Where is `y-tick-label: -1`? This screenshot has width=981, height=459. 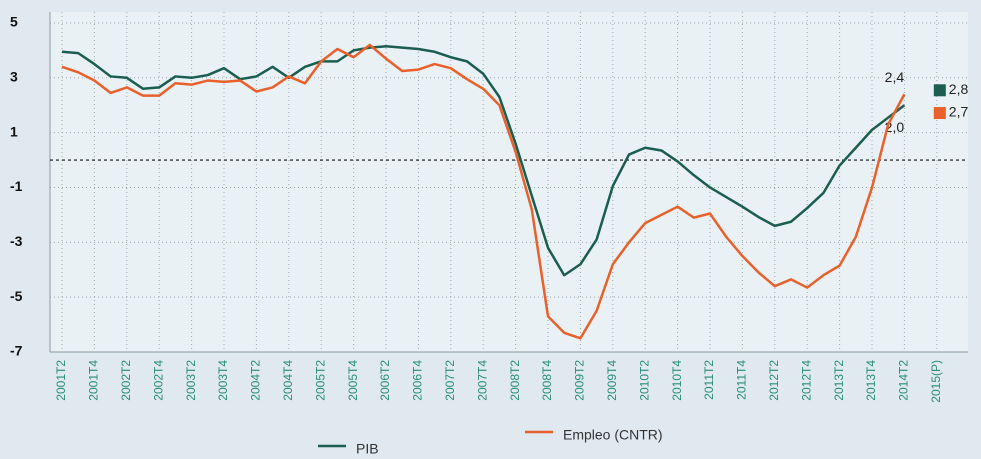 y-tick-label: -1 is located at coordinates (16, 186).